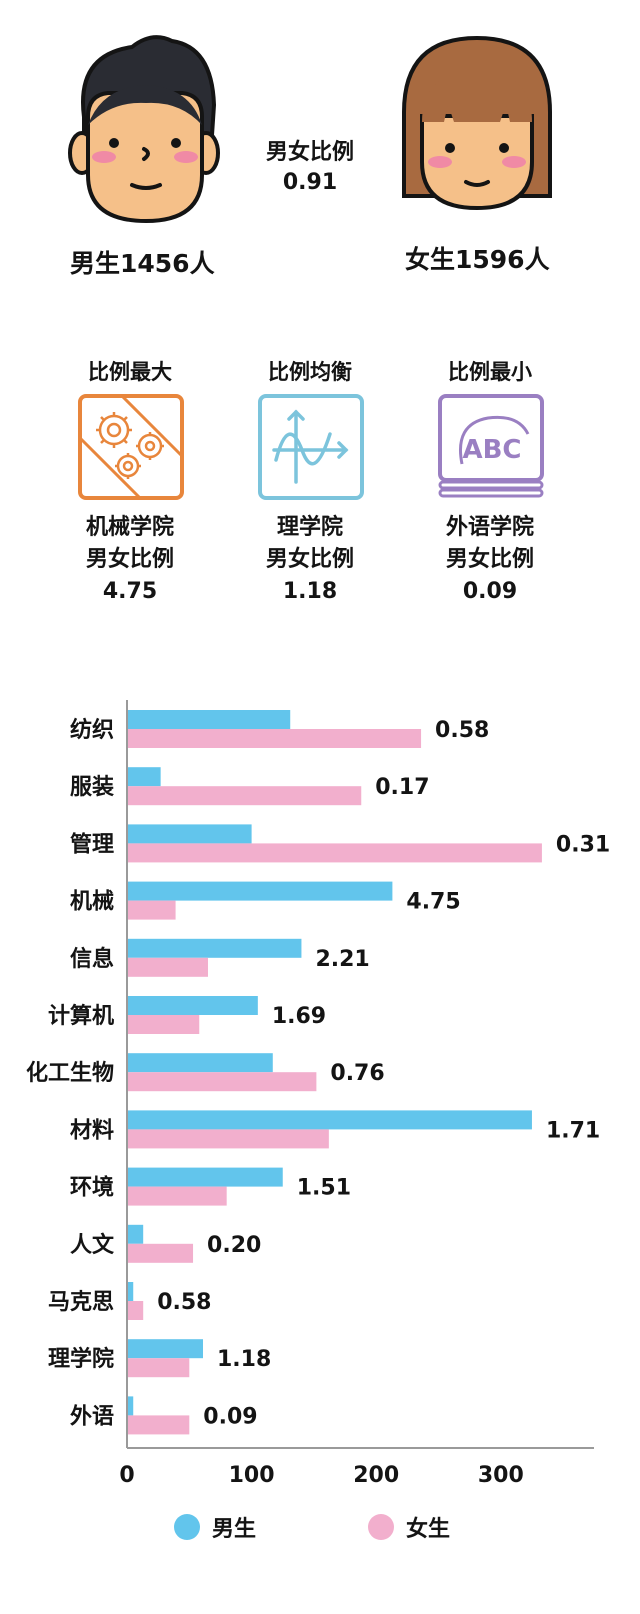 The image size is (640, 1614). Describe the element at coordinates (583, 844) in the screenshot. I see `data-label: 0.31` at that location.